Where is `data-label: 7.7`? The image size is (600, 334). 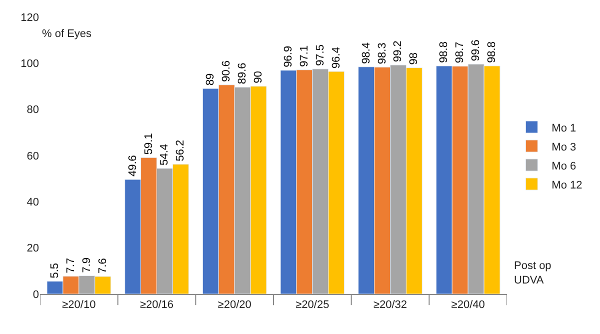 data-label: 7.7 is located at coordinates (70, 266).